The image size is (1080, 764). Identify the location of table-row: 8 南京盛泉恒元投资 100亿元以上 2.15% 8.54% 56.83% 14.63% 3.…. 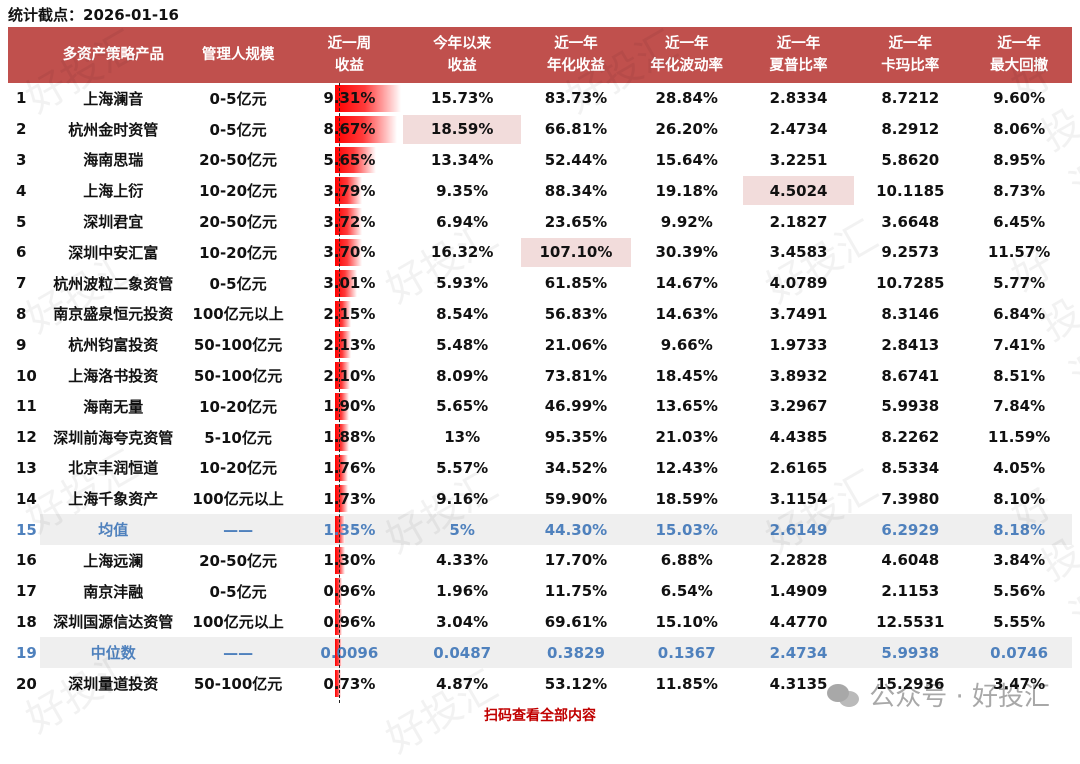
(540, 314).